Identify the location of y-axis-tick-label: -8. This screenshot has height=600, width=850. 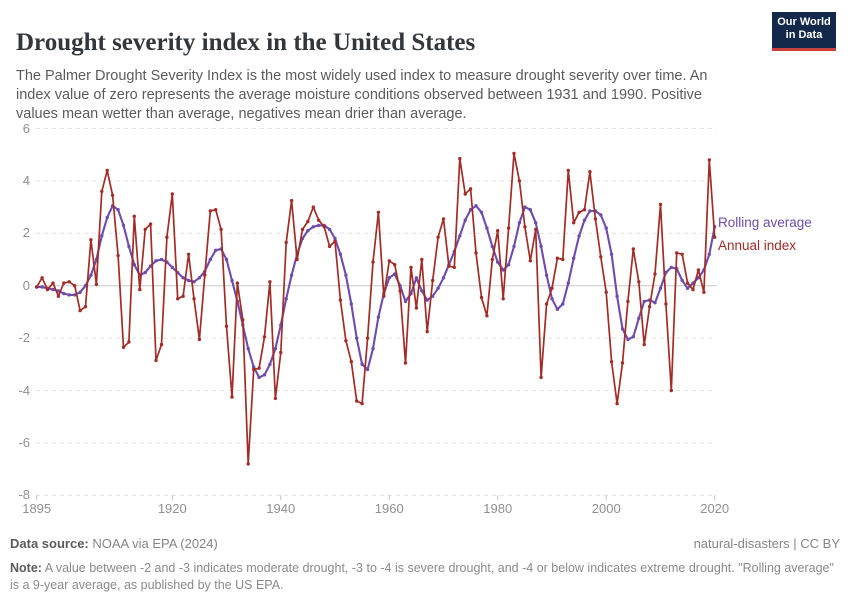
(24, 495).